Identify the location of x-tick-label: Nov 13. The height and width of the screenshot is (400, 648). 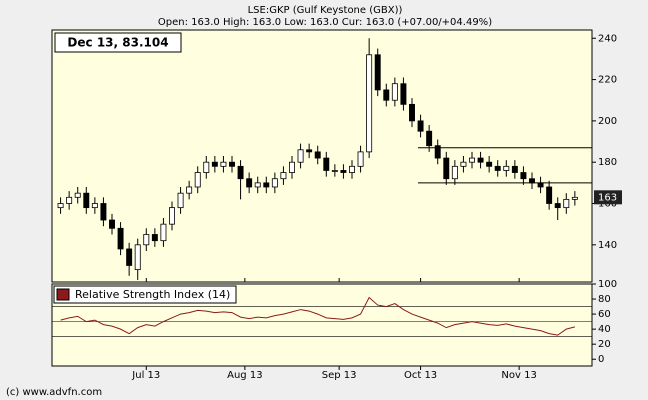
(518, 375).